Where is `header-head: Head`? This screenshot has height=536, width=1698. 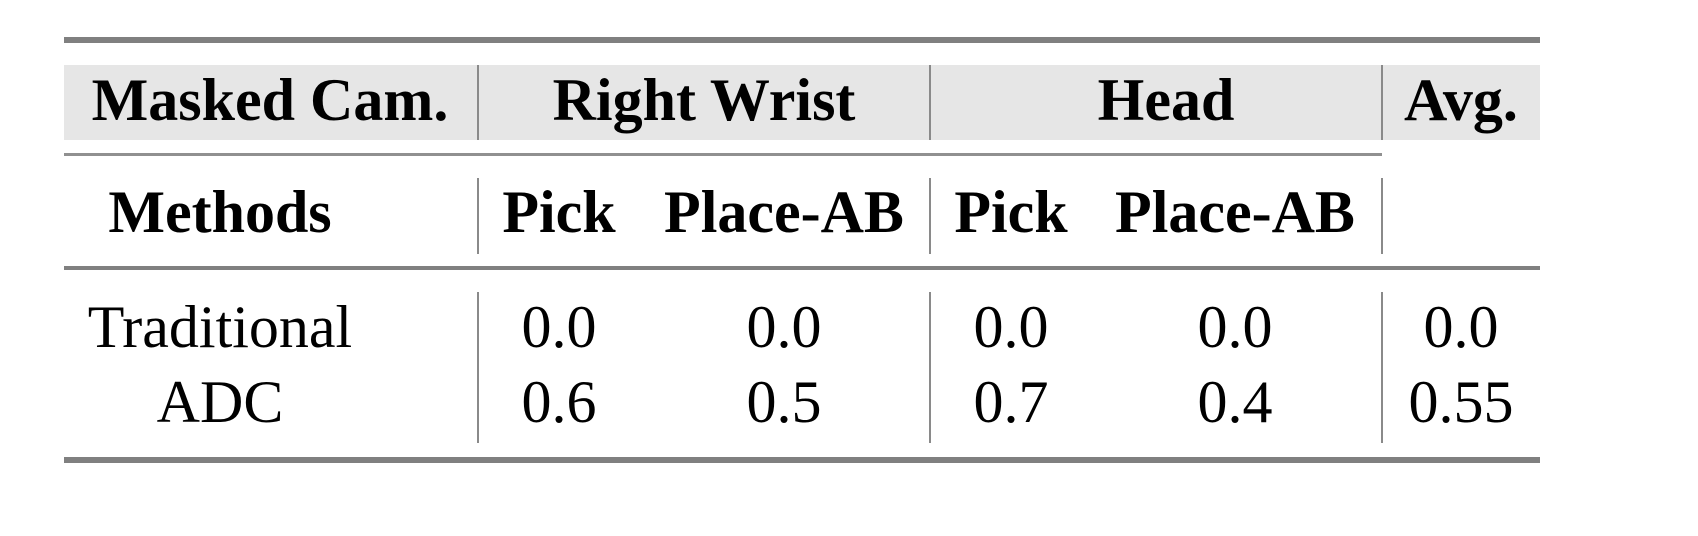
header-head: Head is located at coordinates (1166, 100).